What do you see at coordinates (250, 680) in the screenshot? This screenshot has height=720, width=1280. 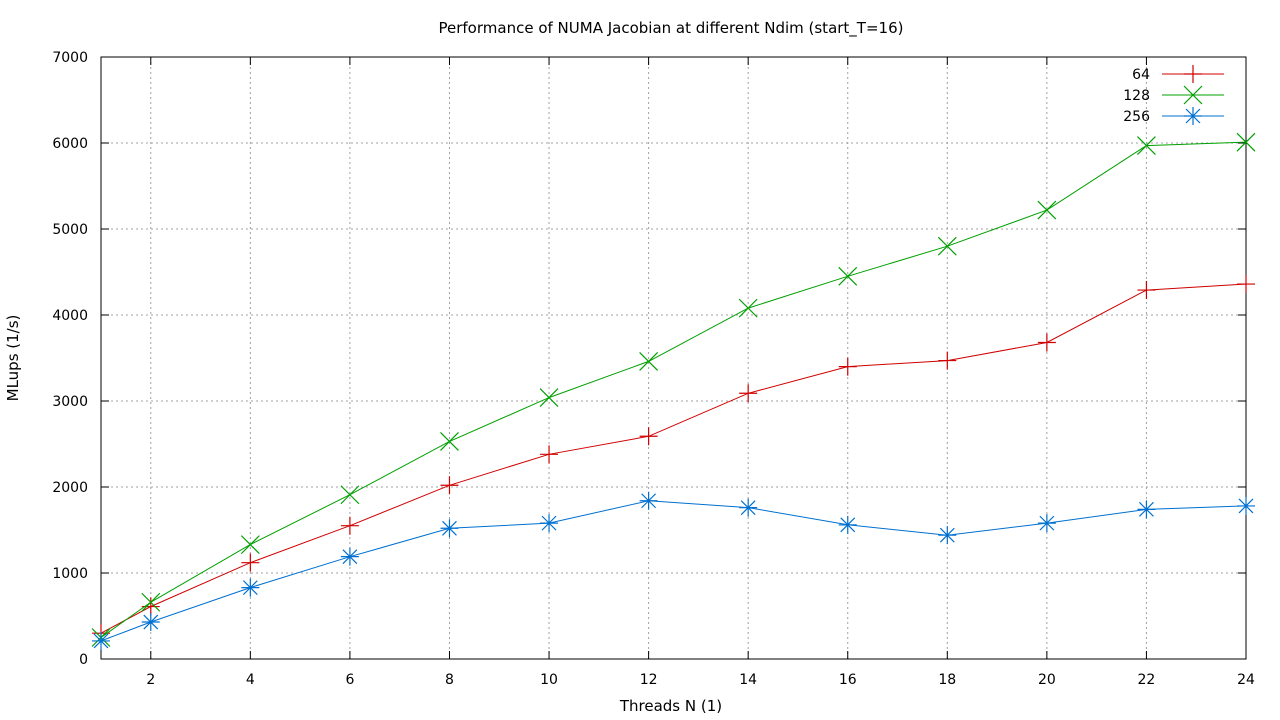 I see `x-tick-label: 4` at bounding box center [250, 680].